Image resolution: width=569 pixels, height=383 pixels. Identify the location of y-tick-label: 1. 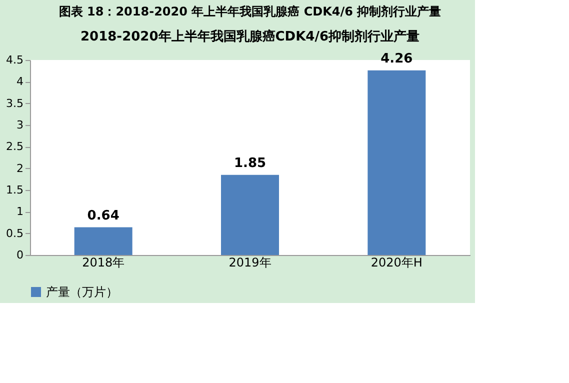
(20, 211).